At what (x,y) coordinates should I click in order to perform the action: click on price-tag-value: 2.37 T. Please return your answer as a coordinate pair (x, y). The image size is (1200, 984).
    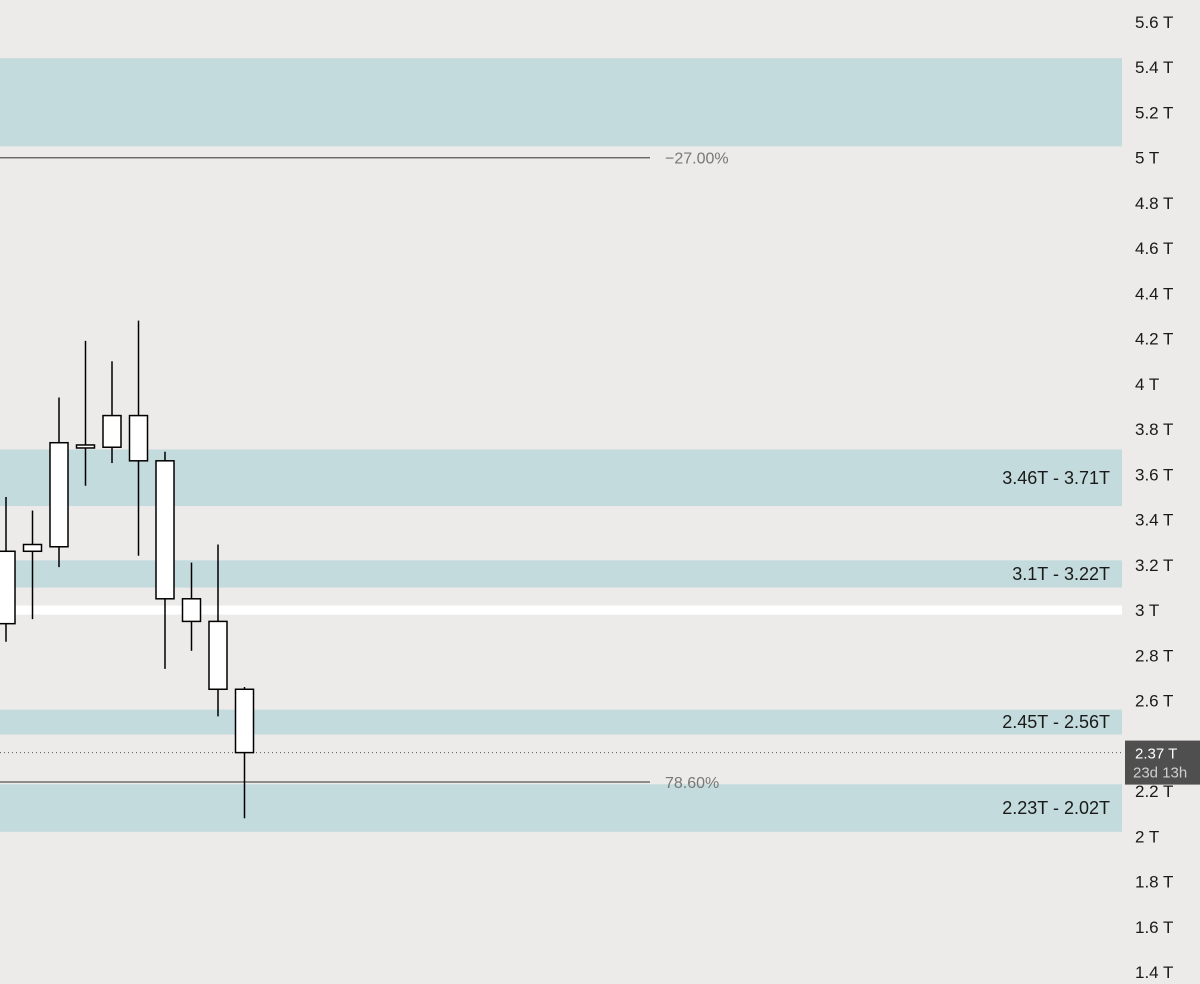
    Looking at the image, I should click on (1156, 754).